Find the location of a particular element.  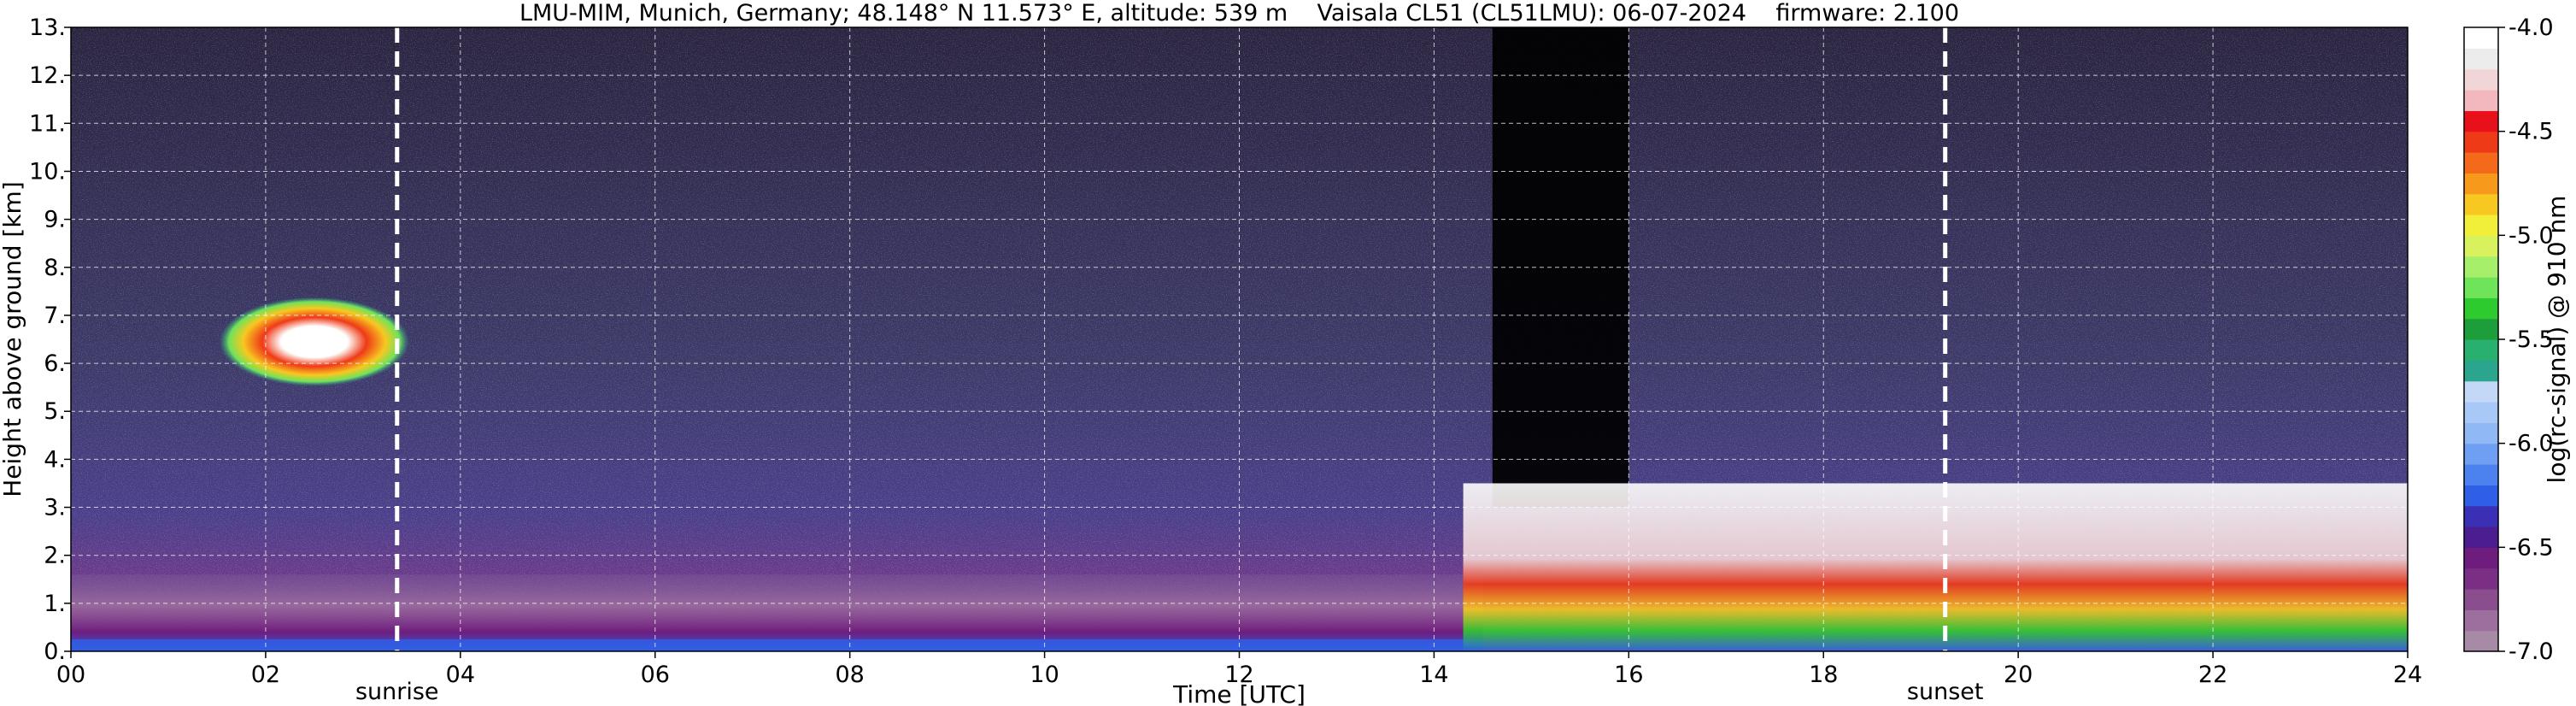

boundary-layer is located at coordinates (777, 612).